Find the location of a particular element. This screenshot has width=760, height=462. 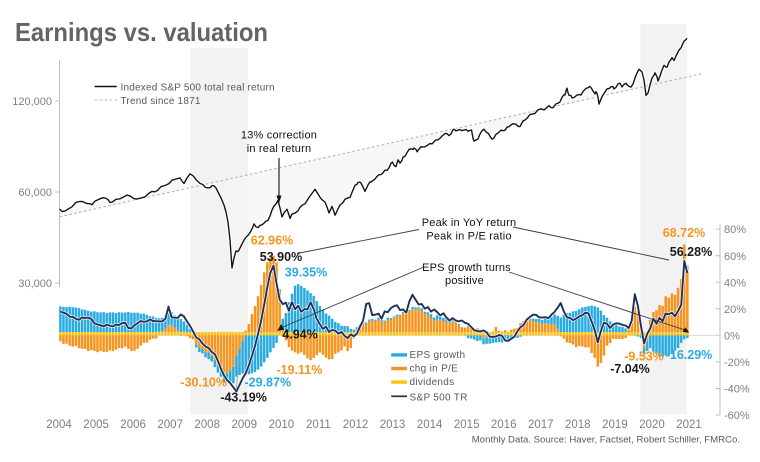

svg-text: 2020 is located at coordinates (652, 425).